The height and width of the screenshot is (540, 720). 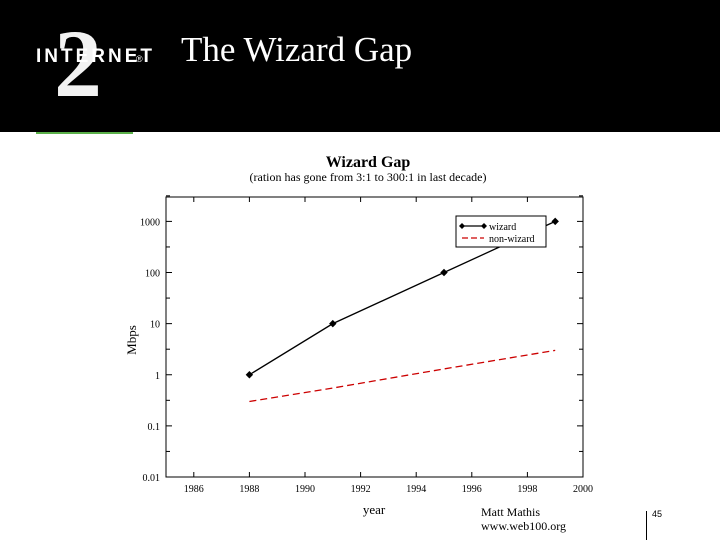 I want to click on x-tick-label: 1990, so click(x=305, y=489).